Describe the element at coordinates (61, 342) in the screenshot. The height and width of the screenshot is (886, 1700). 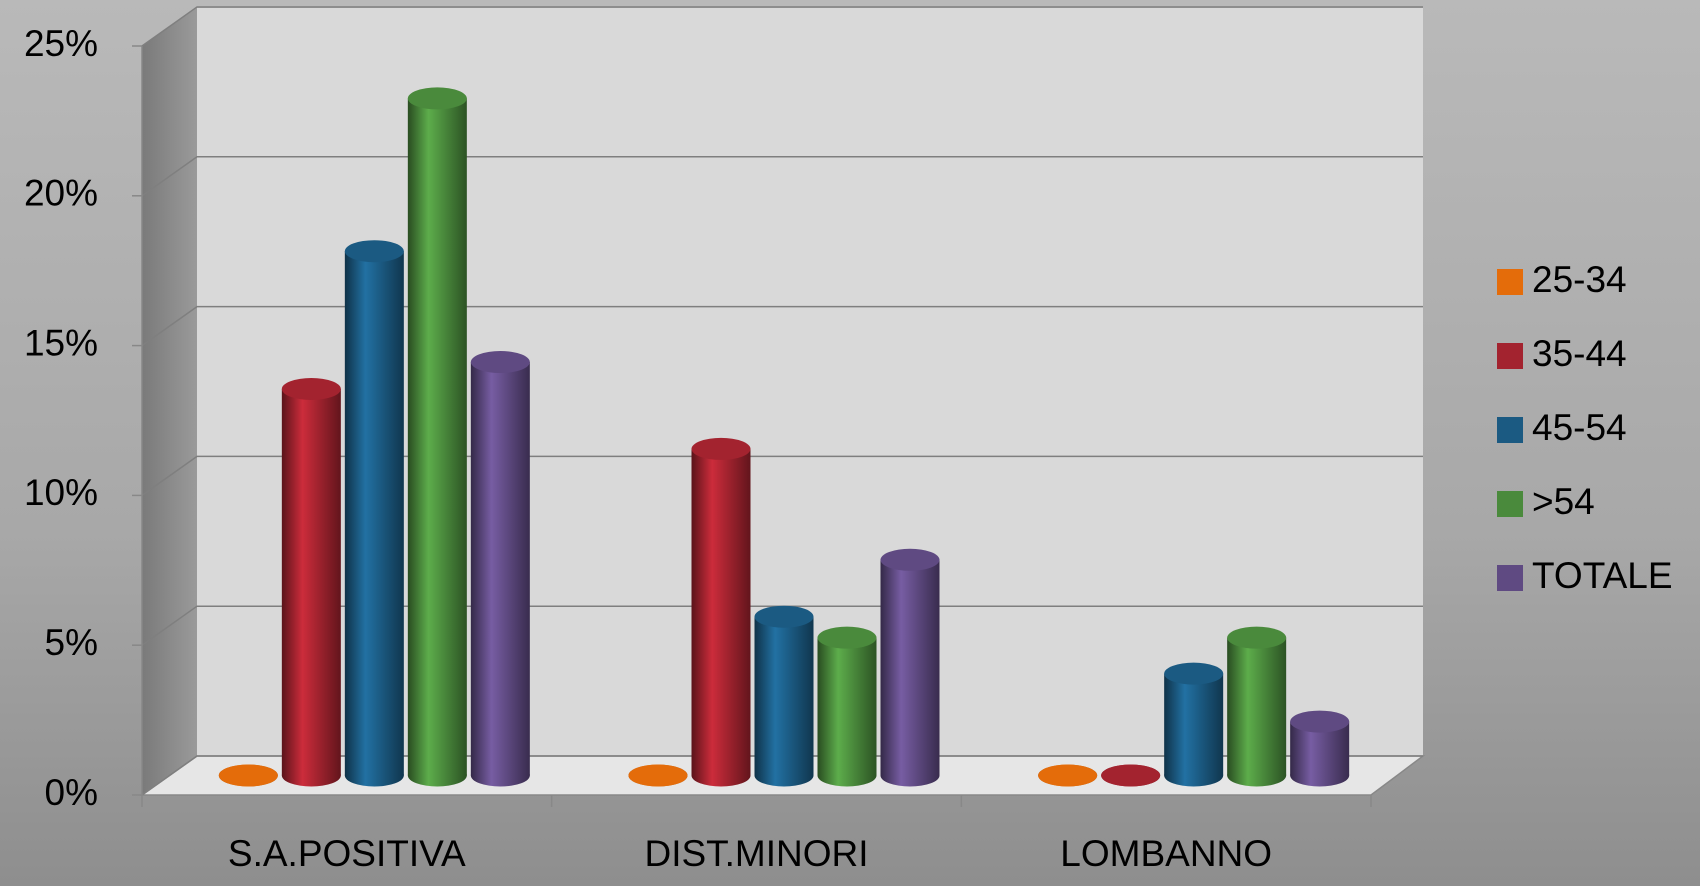
I see `y-tick-label: 15%` at that location.